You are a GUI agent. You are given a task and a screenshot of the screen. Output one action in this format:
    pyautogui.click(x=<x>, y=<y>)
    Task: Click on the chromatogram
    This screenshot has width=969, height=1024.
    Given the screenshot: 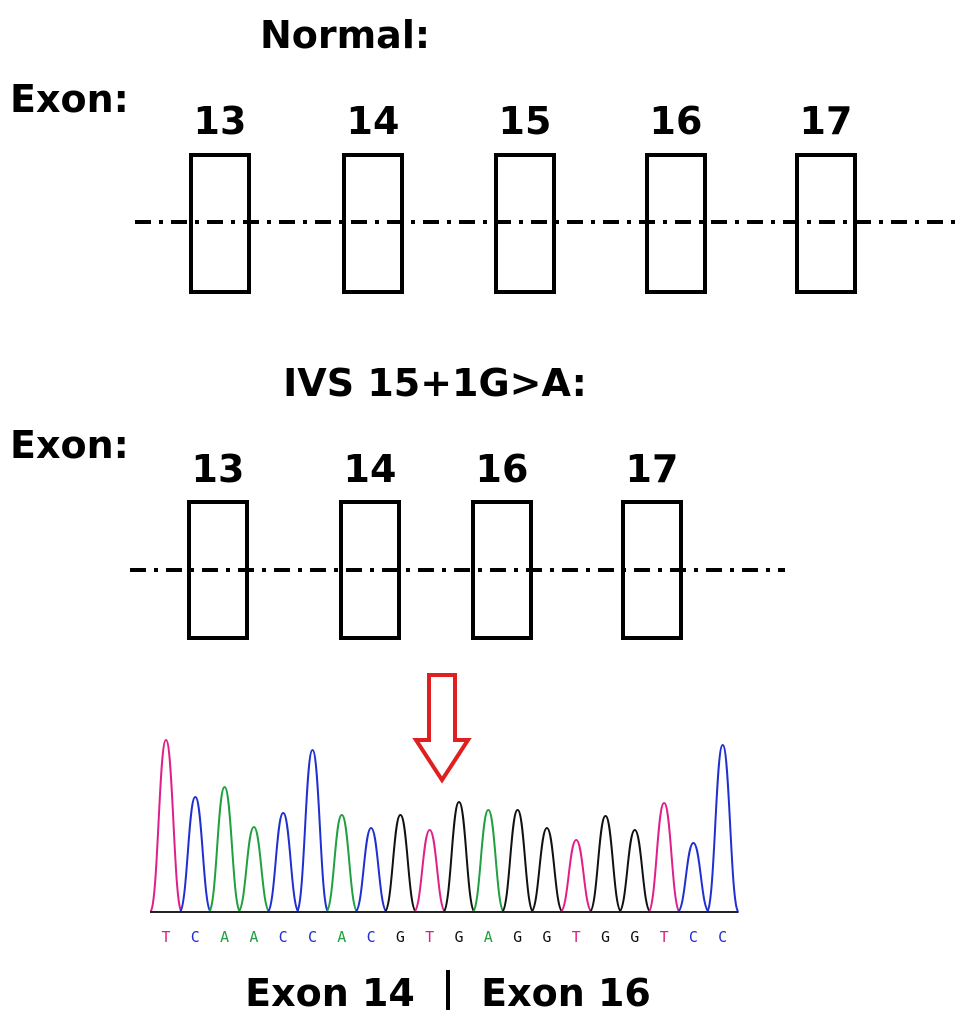 What is the action you would take?
    pyautogui.click(x=444, y=825)
    